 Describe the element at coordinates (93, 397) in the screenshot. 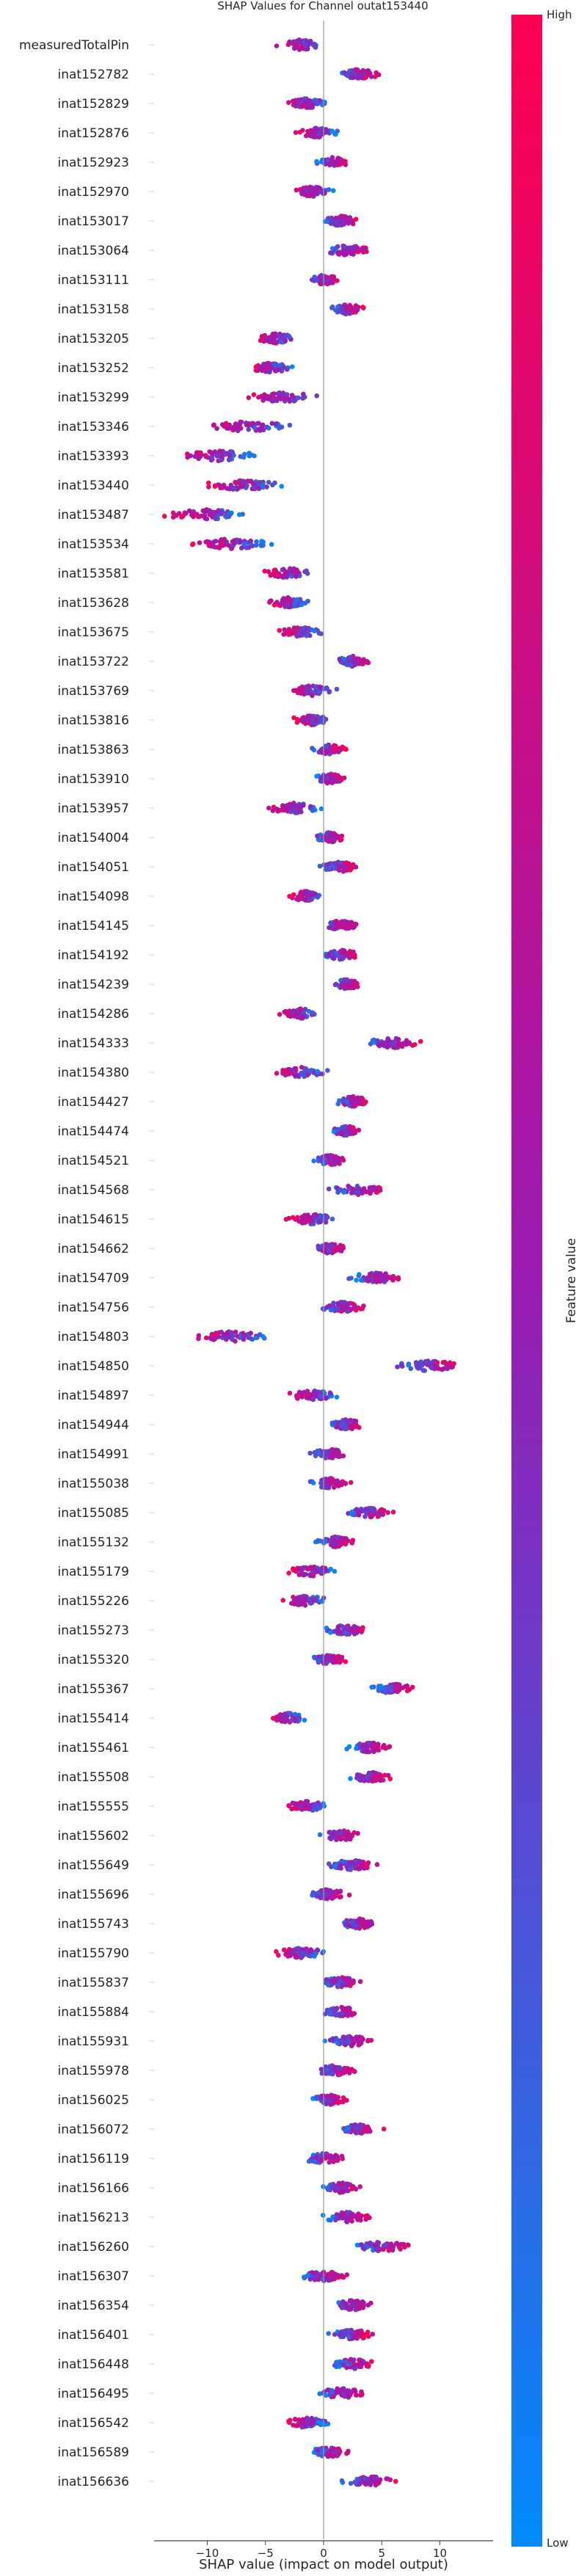

I see `feature-label: inat153299` at that location.